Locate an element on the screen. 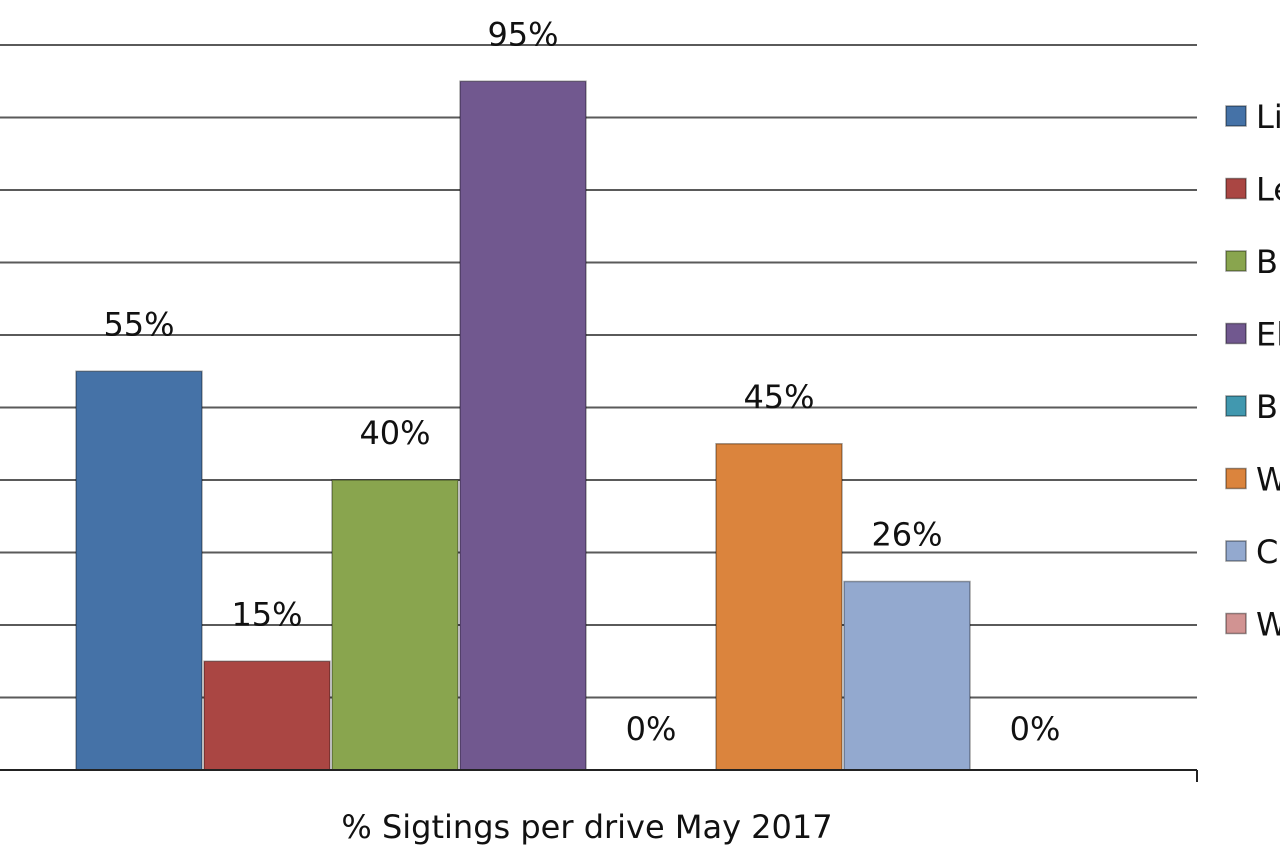  data-label: 15% is located at coordinates (266, 614).